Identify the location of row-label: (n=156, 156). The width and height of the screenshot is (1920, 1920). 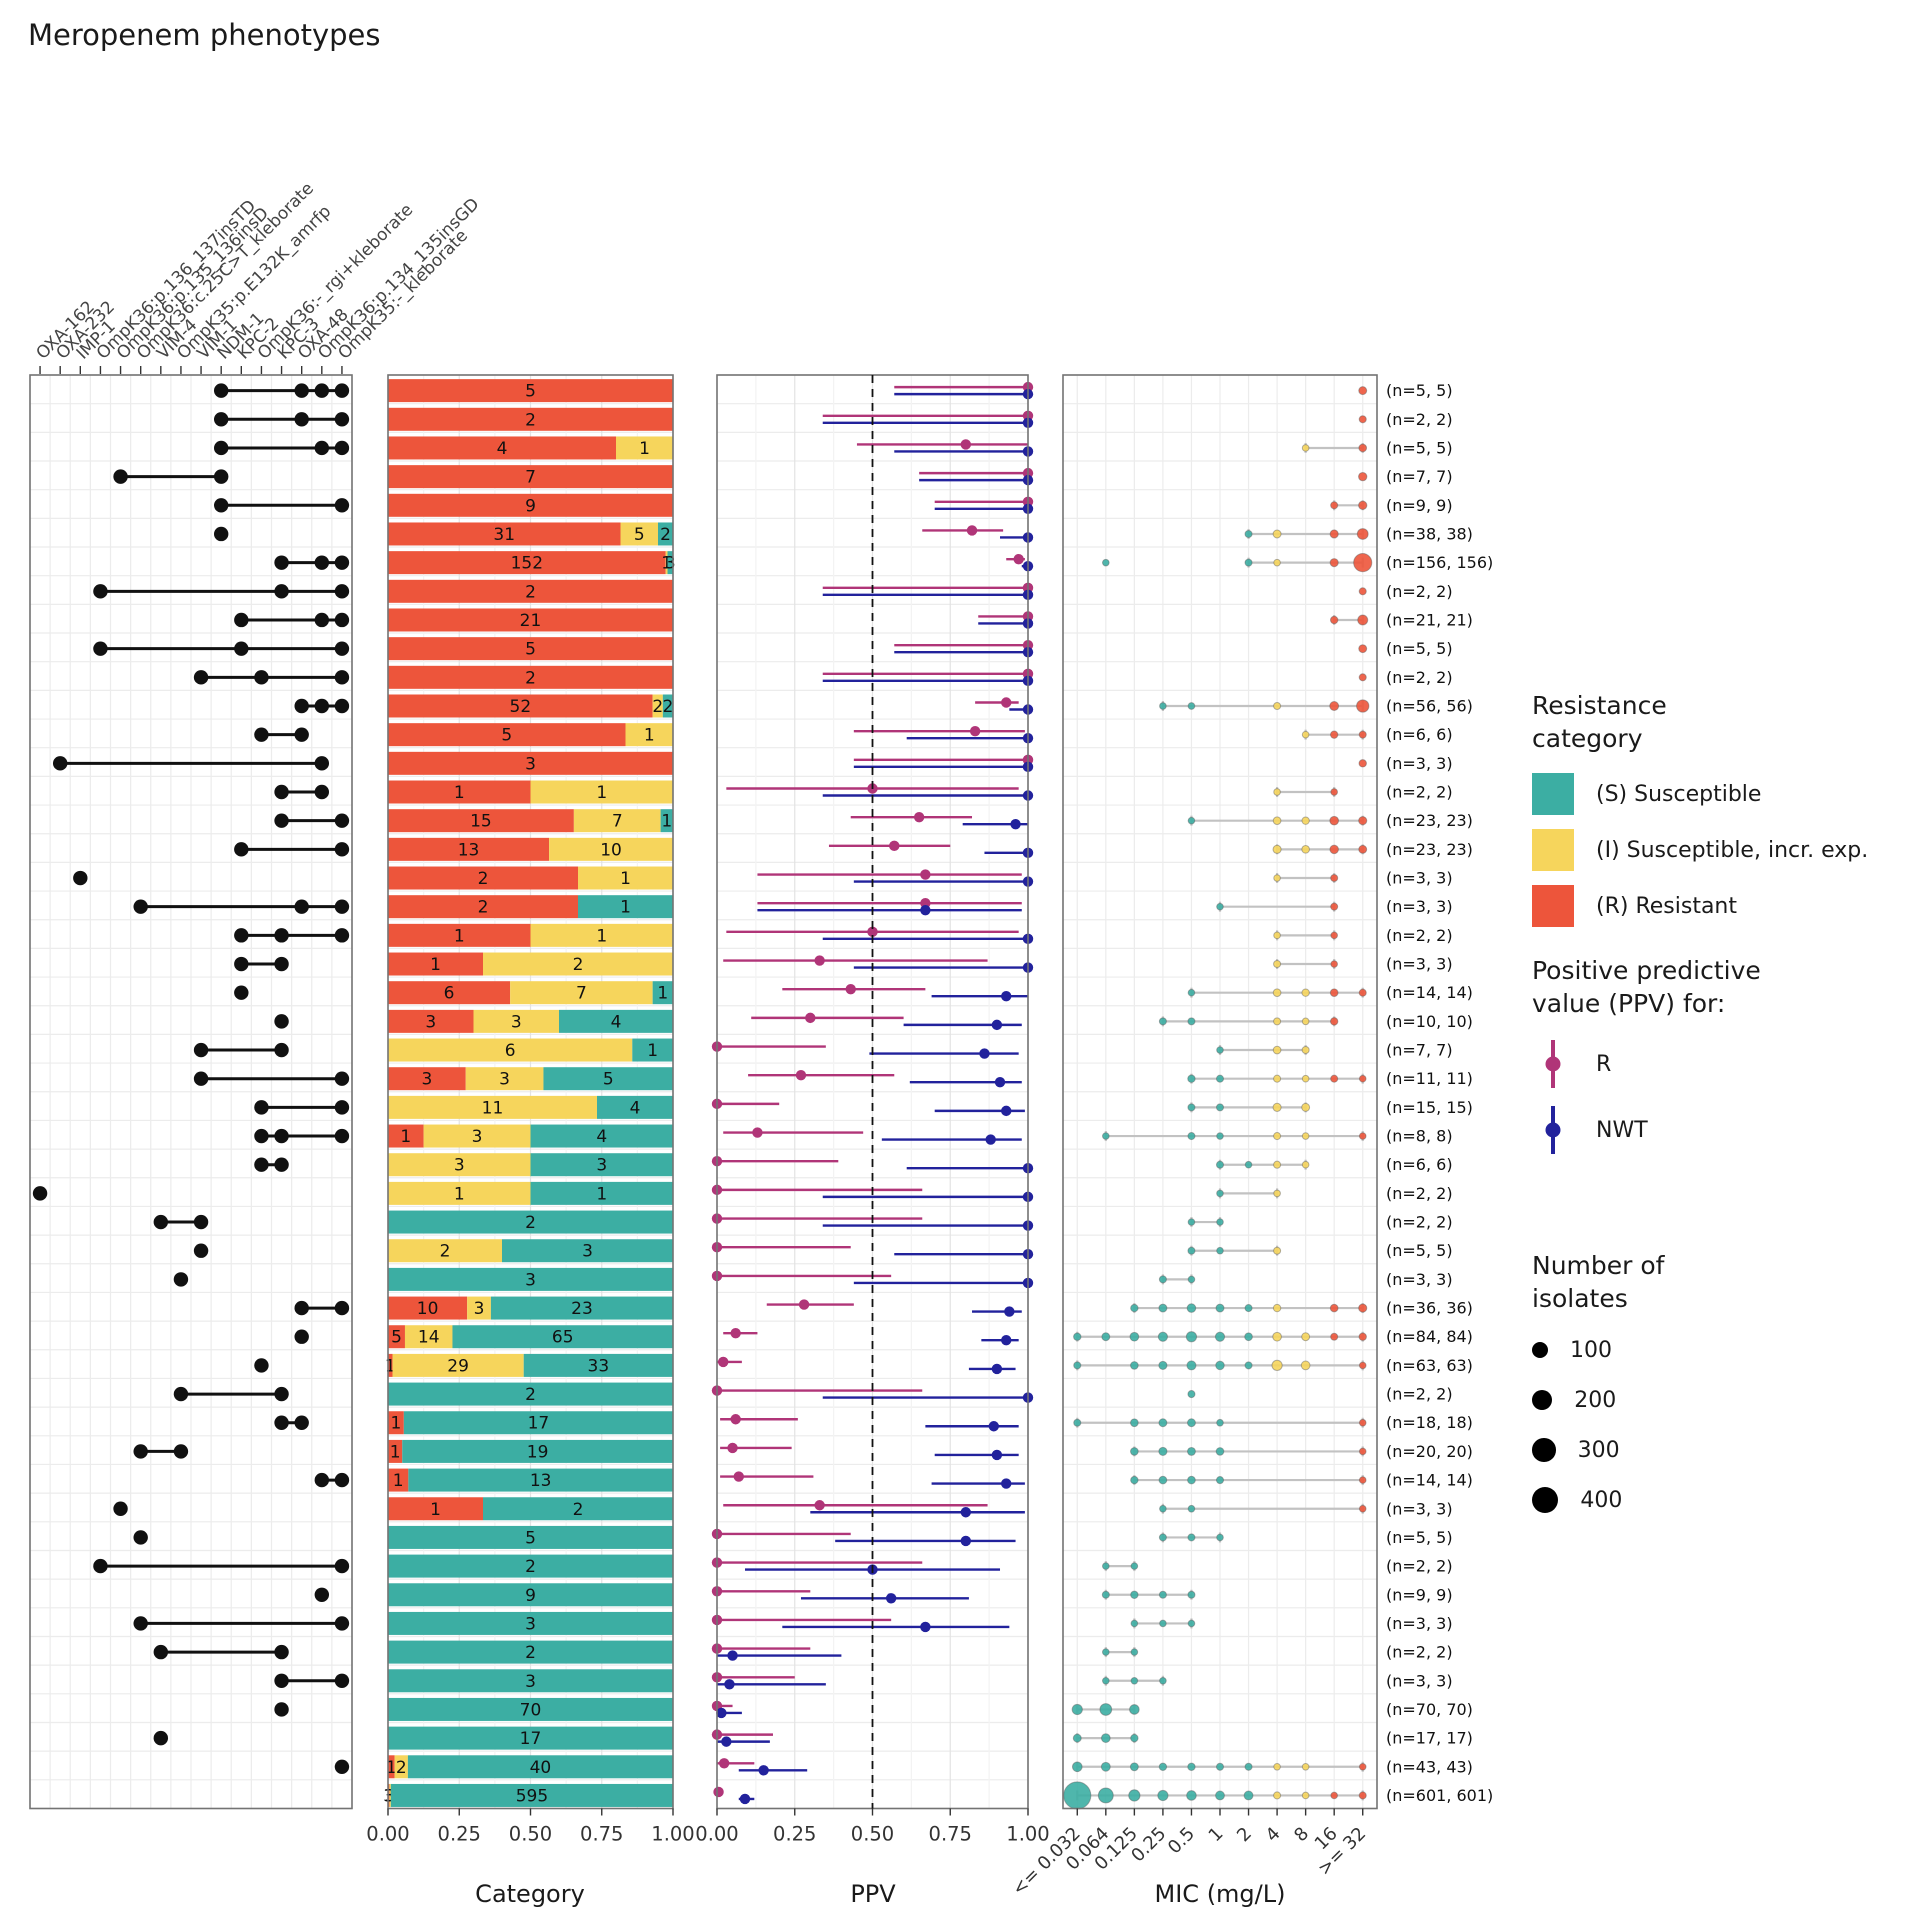
(1439, 562).